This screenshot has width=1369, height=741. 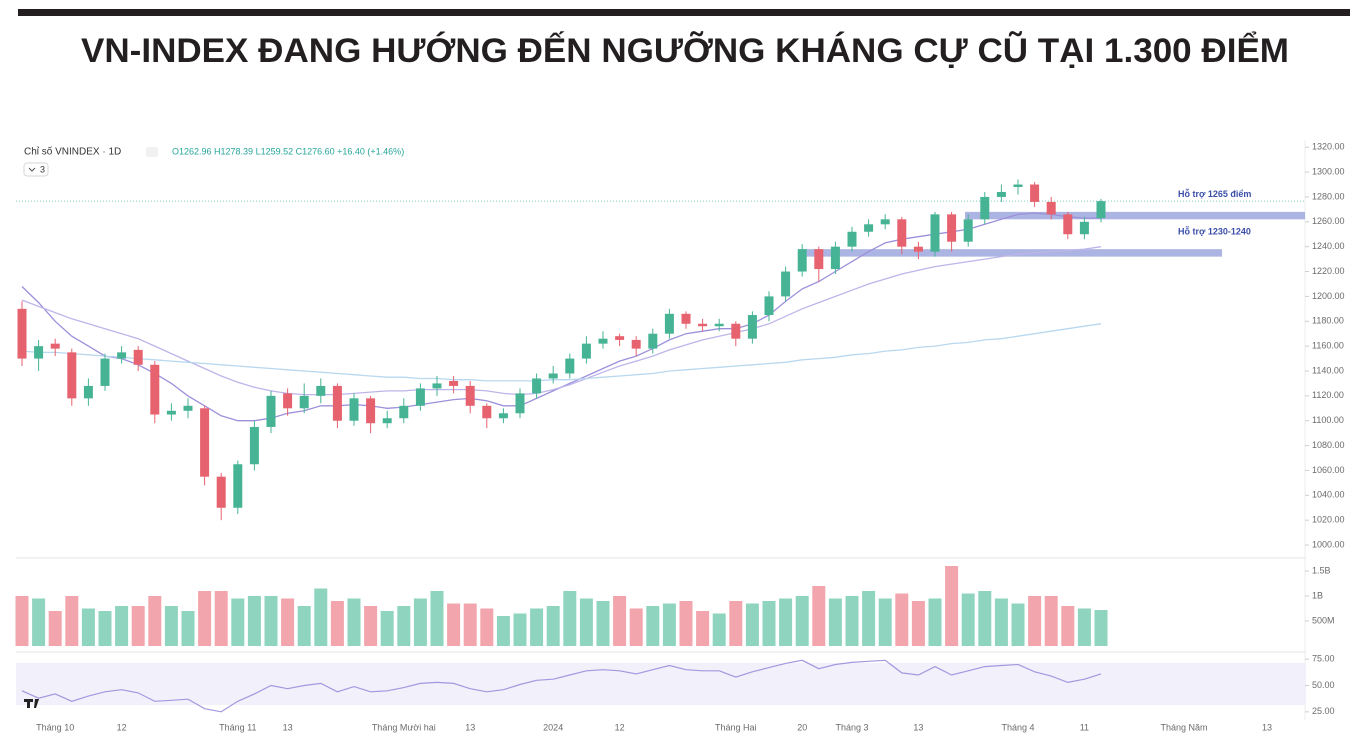 I want to click on y-tick-label: 1.5B, so click(x=1321, y=570).